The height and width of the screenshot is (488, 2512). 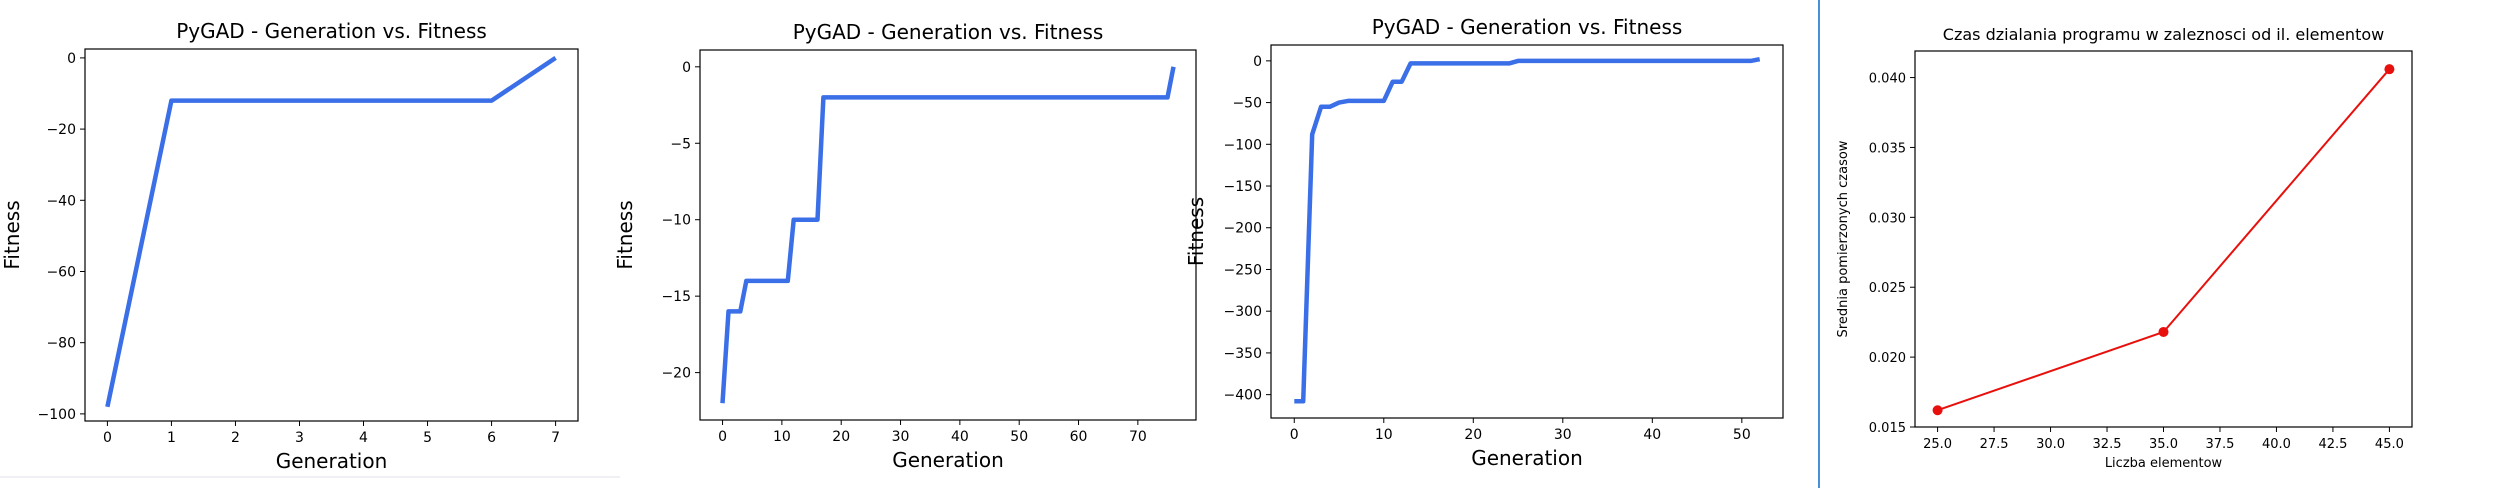 What do you see at coordinates (171, 438) in the screenshot?
I see `x-tick-label: 1` at bounding box center [171, 438].